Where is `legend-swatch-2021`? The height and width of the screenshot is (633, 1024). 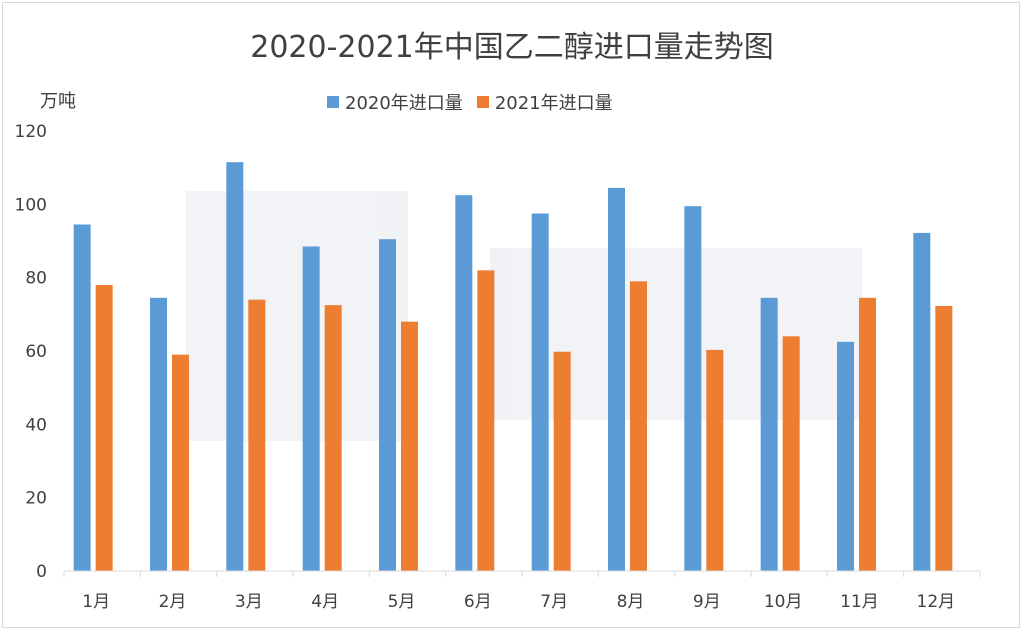 legend-swatch-2021 is located at coordinates (482, 102).